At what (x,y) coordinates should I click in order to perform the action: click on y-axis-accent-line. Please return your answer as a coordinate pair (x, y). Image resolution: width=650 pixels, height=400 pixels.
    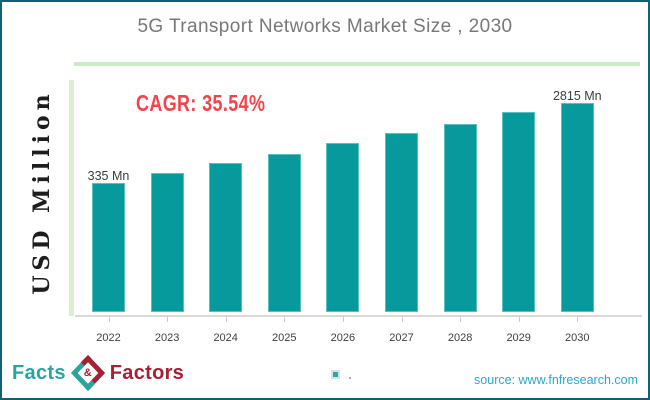
    Looking at the image, I should click on (71, 198).